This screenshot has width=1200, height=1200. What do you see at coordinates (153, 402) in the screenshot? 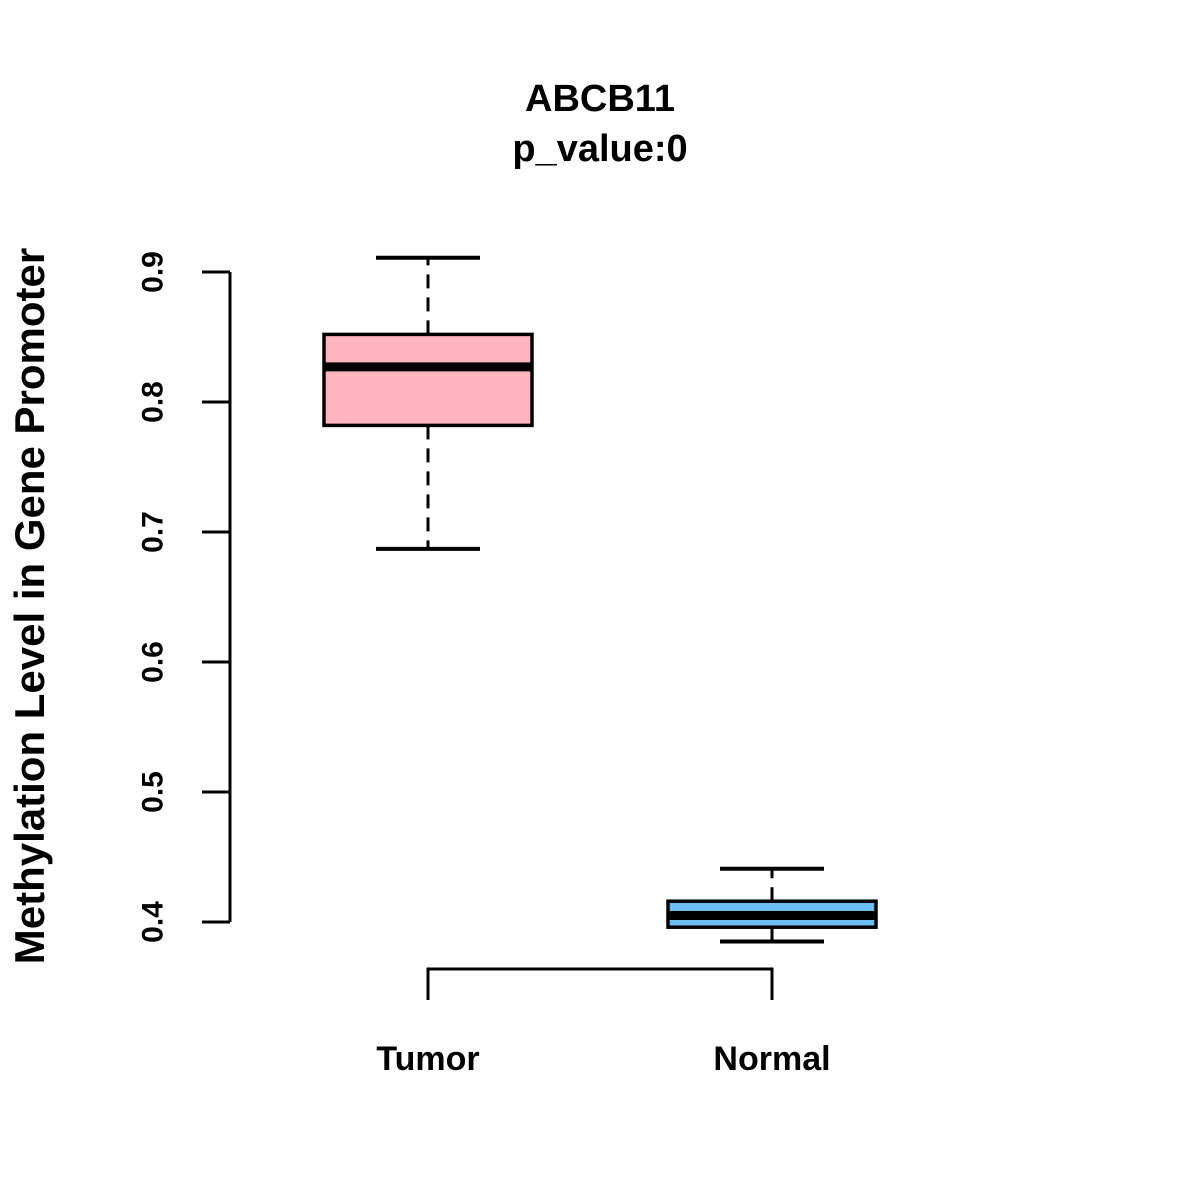
I see `y-tick-label: 0.8` at bounding box center [153, 402].